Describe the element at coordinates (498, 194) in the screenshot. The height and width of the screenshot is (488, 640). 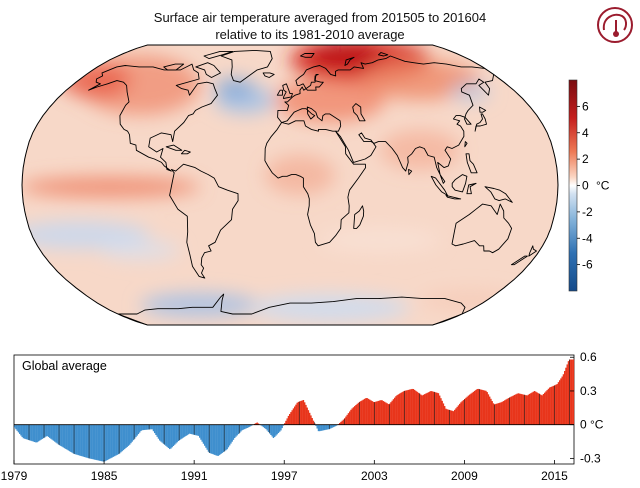
I see `coastline-new-guinea` at that location.